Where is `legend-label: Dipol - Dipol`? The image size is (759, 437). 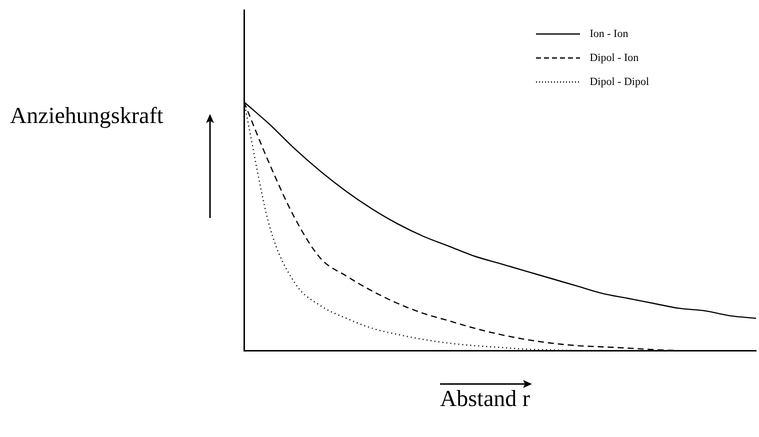
legend-label: Dipol - Dipol is located at coordinates (619, 82).